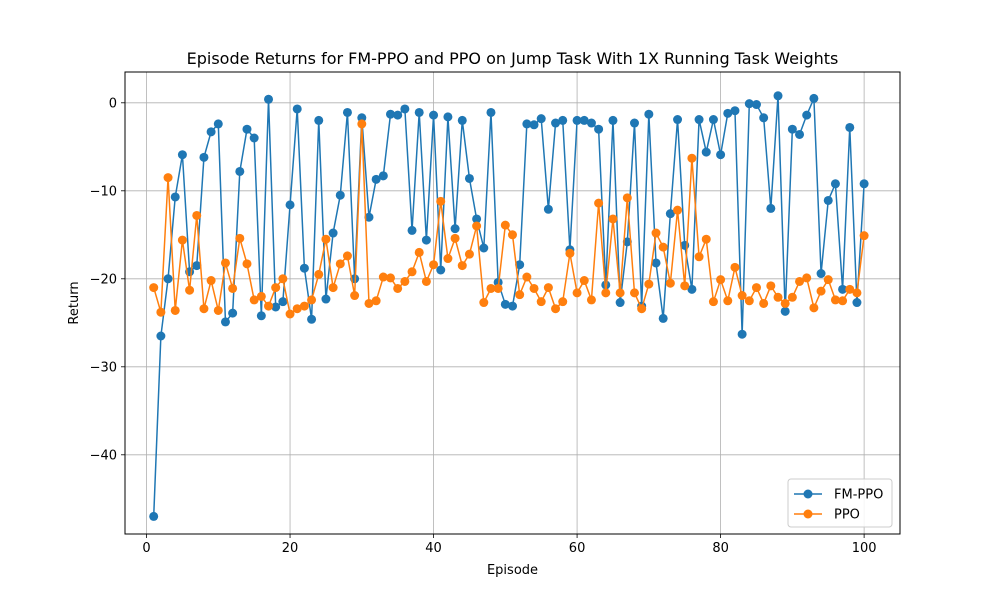 The height and width of the screenshot is (600, 1000). I want to click on legend-label-fm-ppo: FM-PPO, so click(858, 495).